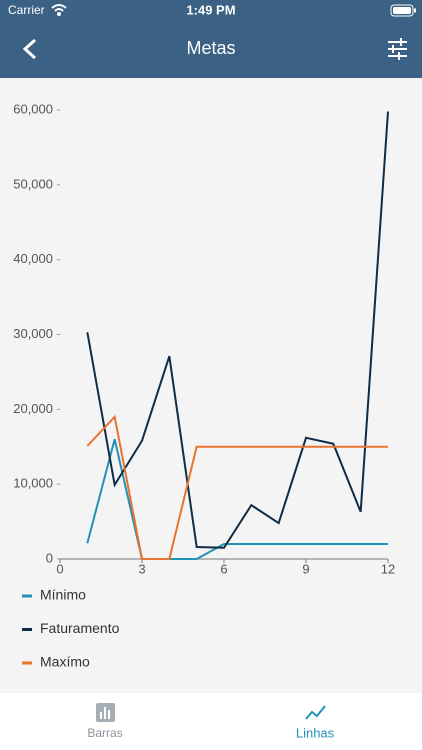 The width and height of the screenshot is (422, 750). What do you see at coordinates (237, 487) in the screenshot?
I see `series-line` at bounding box center [237, 487].